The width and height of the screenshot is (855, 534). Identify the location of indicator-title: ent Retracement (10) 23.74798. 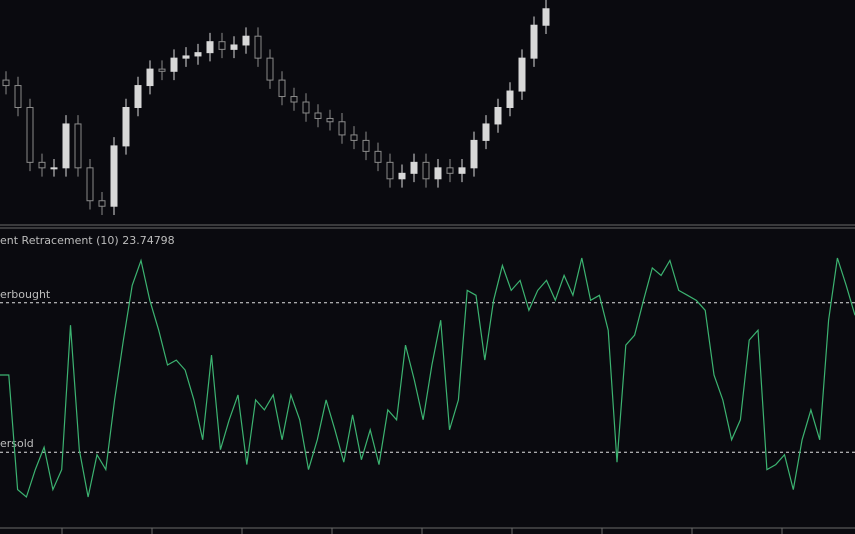
(87, 240).